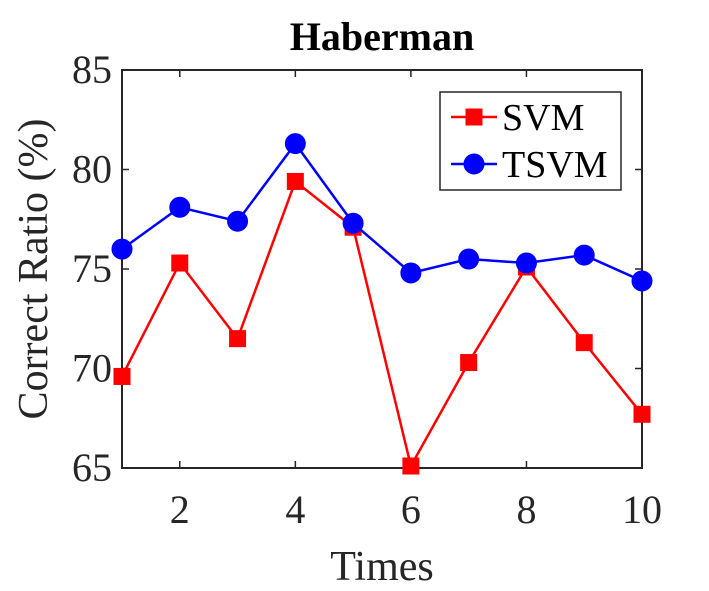  Describe the element at coordinates (92, 69) in the screenshot. I see `y-tick-label: 85` at that location.